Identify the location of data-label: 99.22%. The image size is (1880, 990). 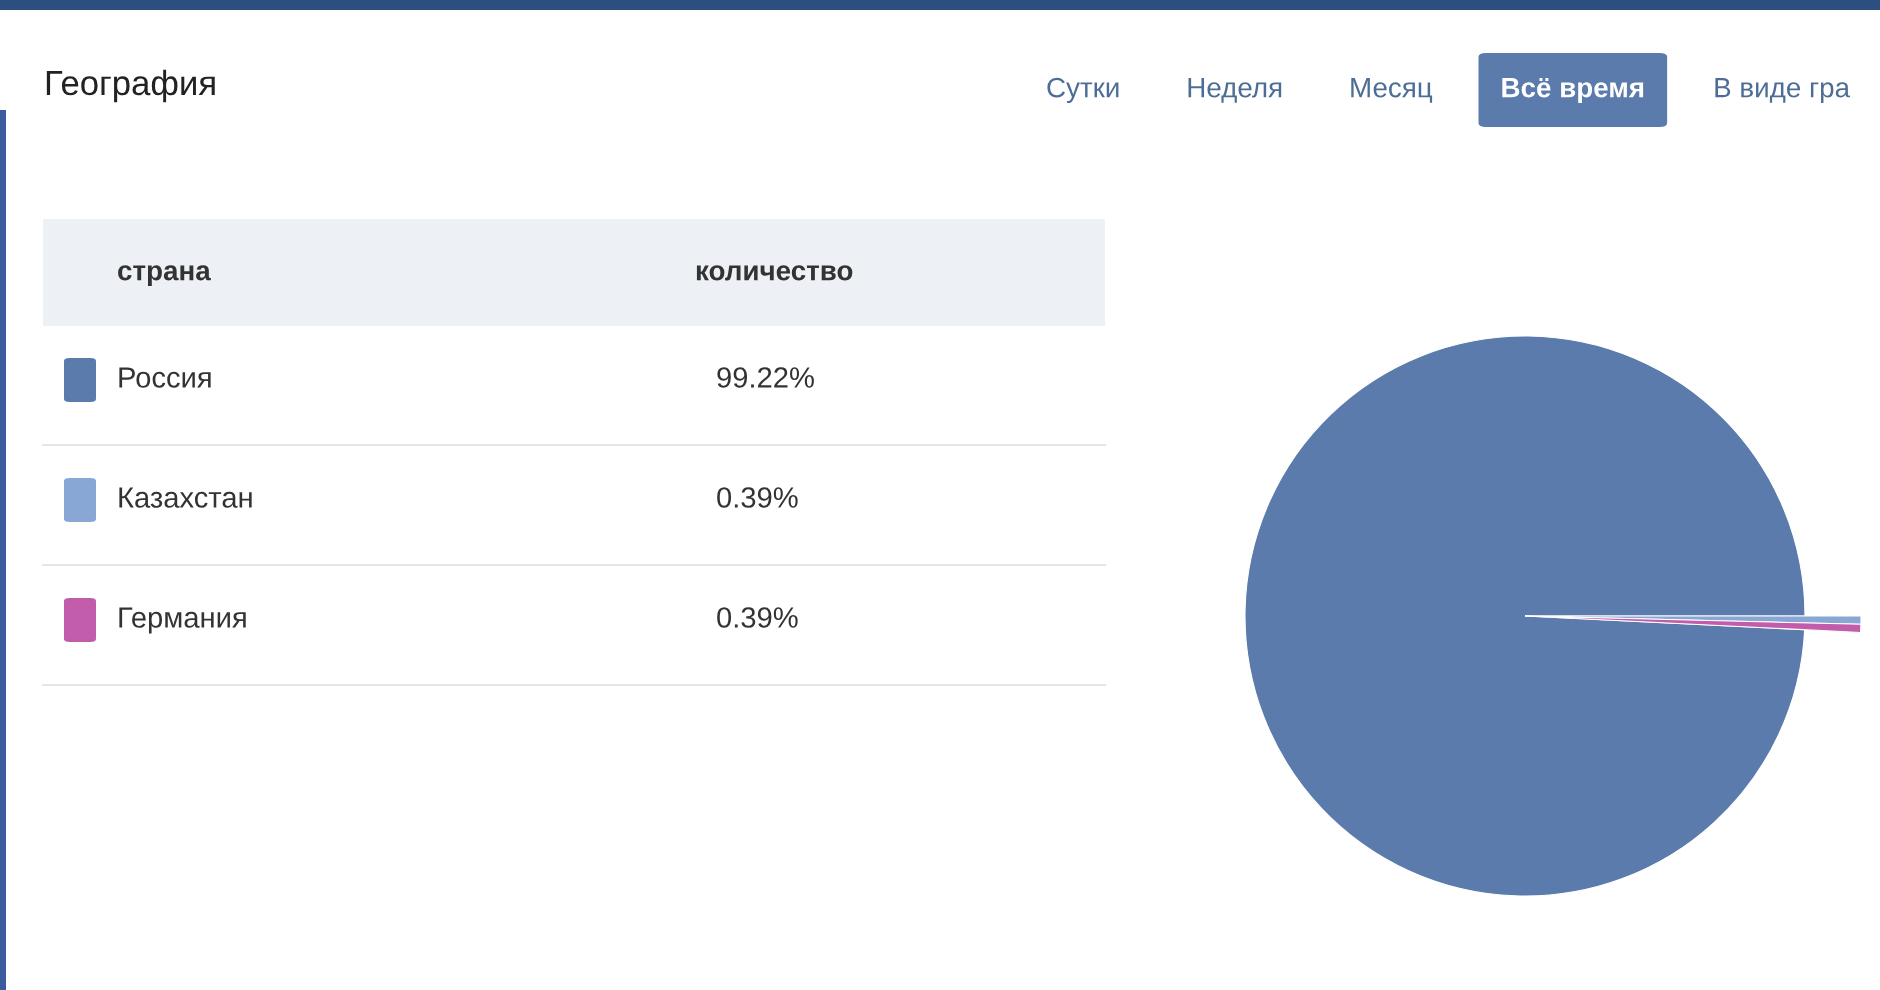
(765, 377).